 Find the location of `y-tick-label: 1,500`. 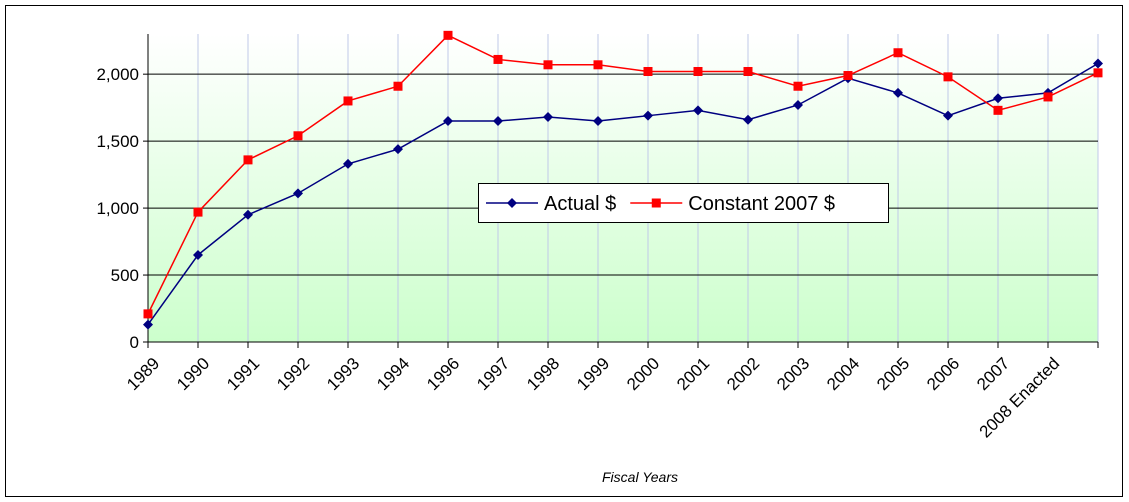

y-tick-label: 1,500 is located at coordinates (117, 141).